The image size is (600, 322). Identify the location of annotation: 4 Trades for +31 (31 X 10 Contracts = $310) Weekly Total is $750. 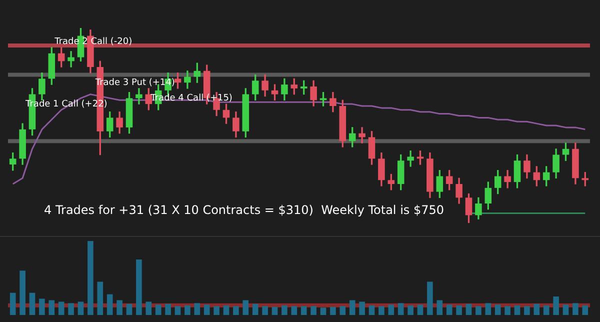
(244, 210).